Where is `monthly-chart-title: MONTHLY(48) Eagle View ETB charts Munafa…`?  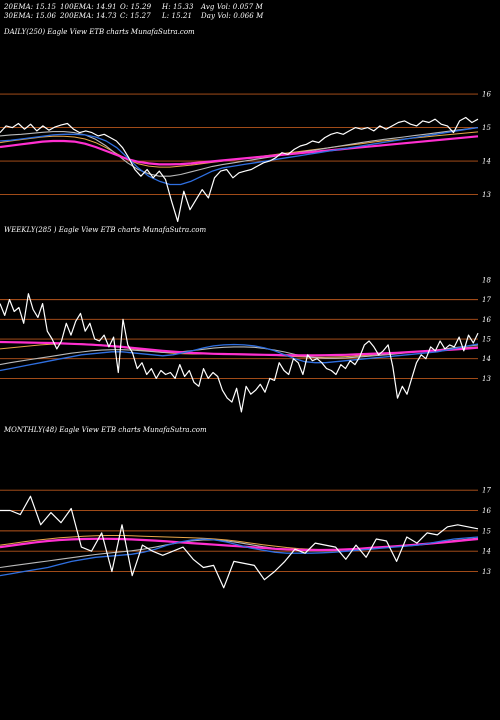 monthly-chart-title: MONTHLY(48) Eagle View ETB charts Munafa… is located at coordinates (105, 430).